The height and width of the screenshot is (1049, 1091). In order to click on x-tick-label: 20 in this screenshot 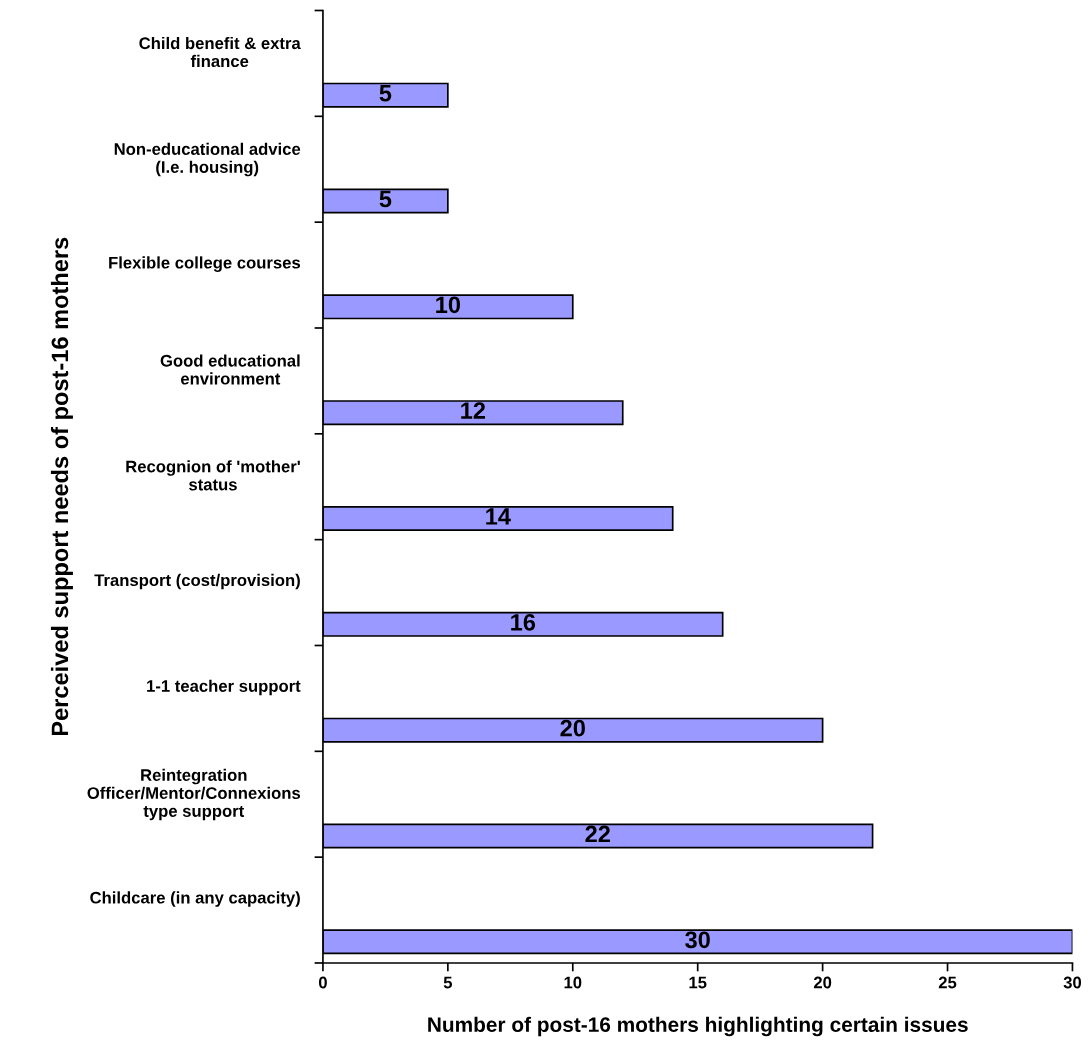, I will do `click(822, 982)`.